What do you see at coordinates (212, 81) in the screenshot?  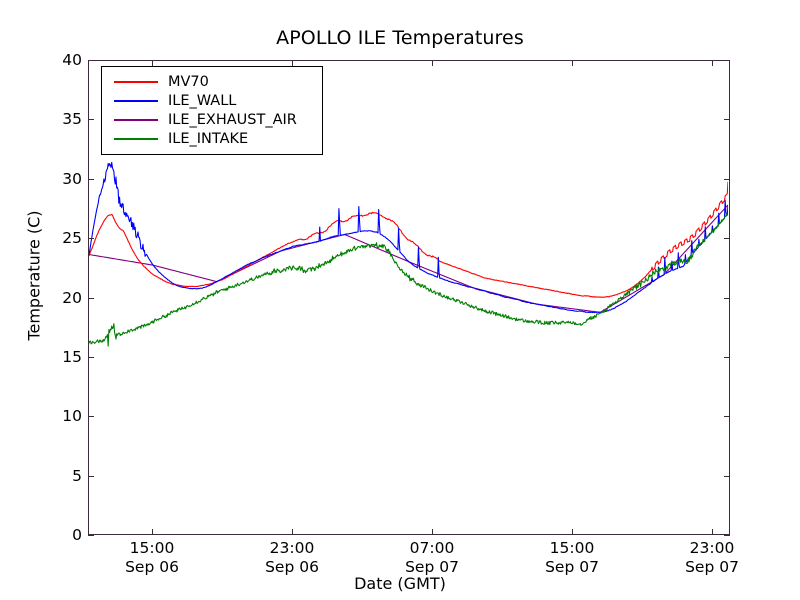 I see `legend-item-mv70: MV70` at bounding box center [212, 81].